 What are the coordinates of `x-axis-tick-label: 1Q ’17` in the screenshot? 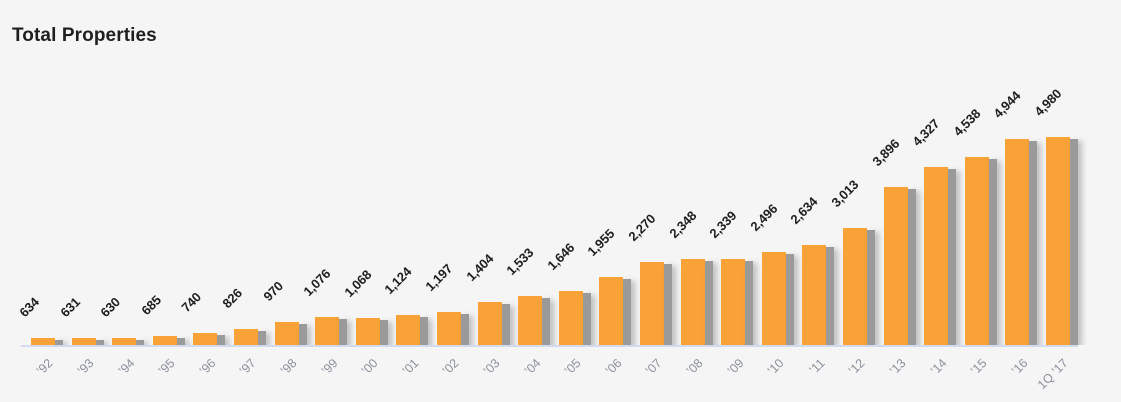 It's located at (1052, 374).